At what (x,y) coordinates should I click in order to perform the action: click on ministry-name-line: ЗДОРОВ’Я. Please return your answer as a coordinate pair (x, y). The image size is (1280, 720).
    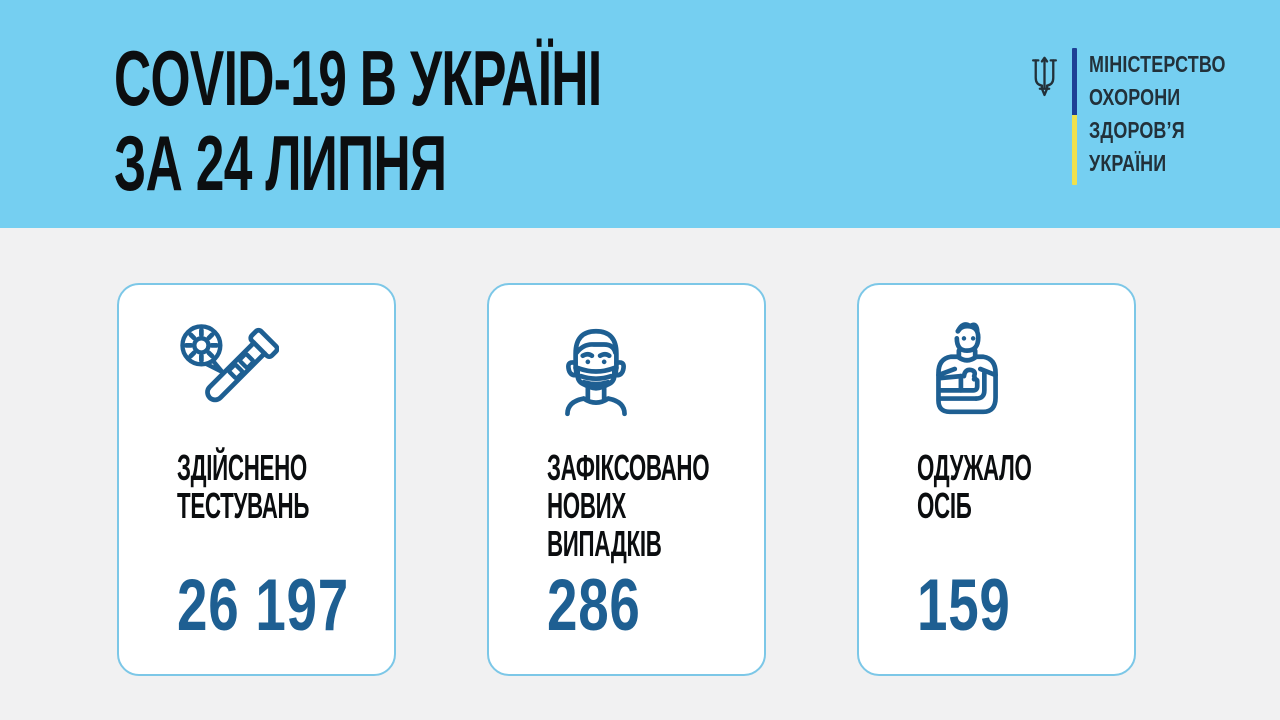
    Looking at the image, I should click on (1137, 130).